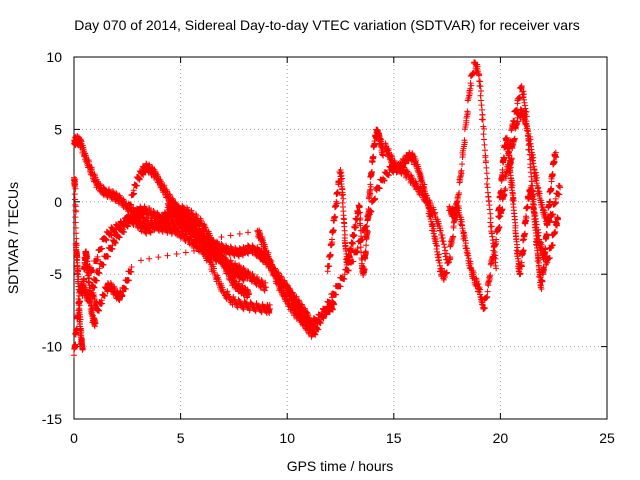  I want to click on y-axis-label: SDTVAR / TECUs, so click(13, 238).